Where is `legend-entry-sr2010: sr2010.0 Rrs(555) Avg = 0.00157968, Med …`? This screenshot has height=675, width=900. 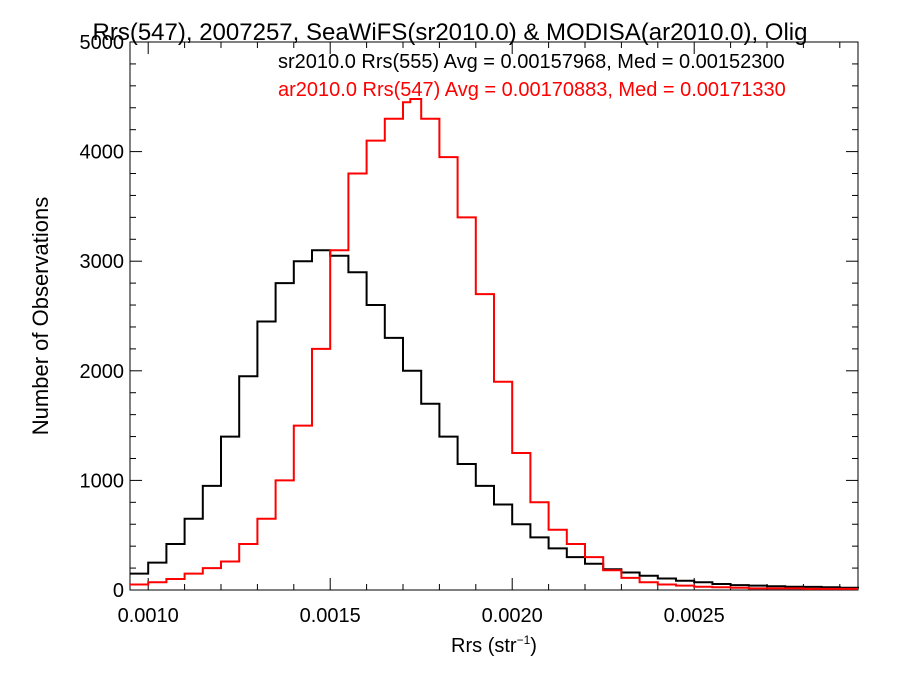 legend-entry-sr2010: sr2010.0 Rrs(555) Avg = 0.00157968, Med … is located at coordinates (531, 62).